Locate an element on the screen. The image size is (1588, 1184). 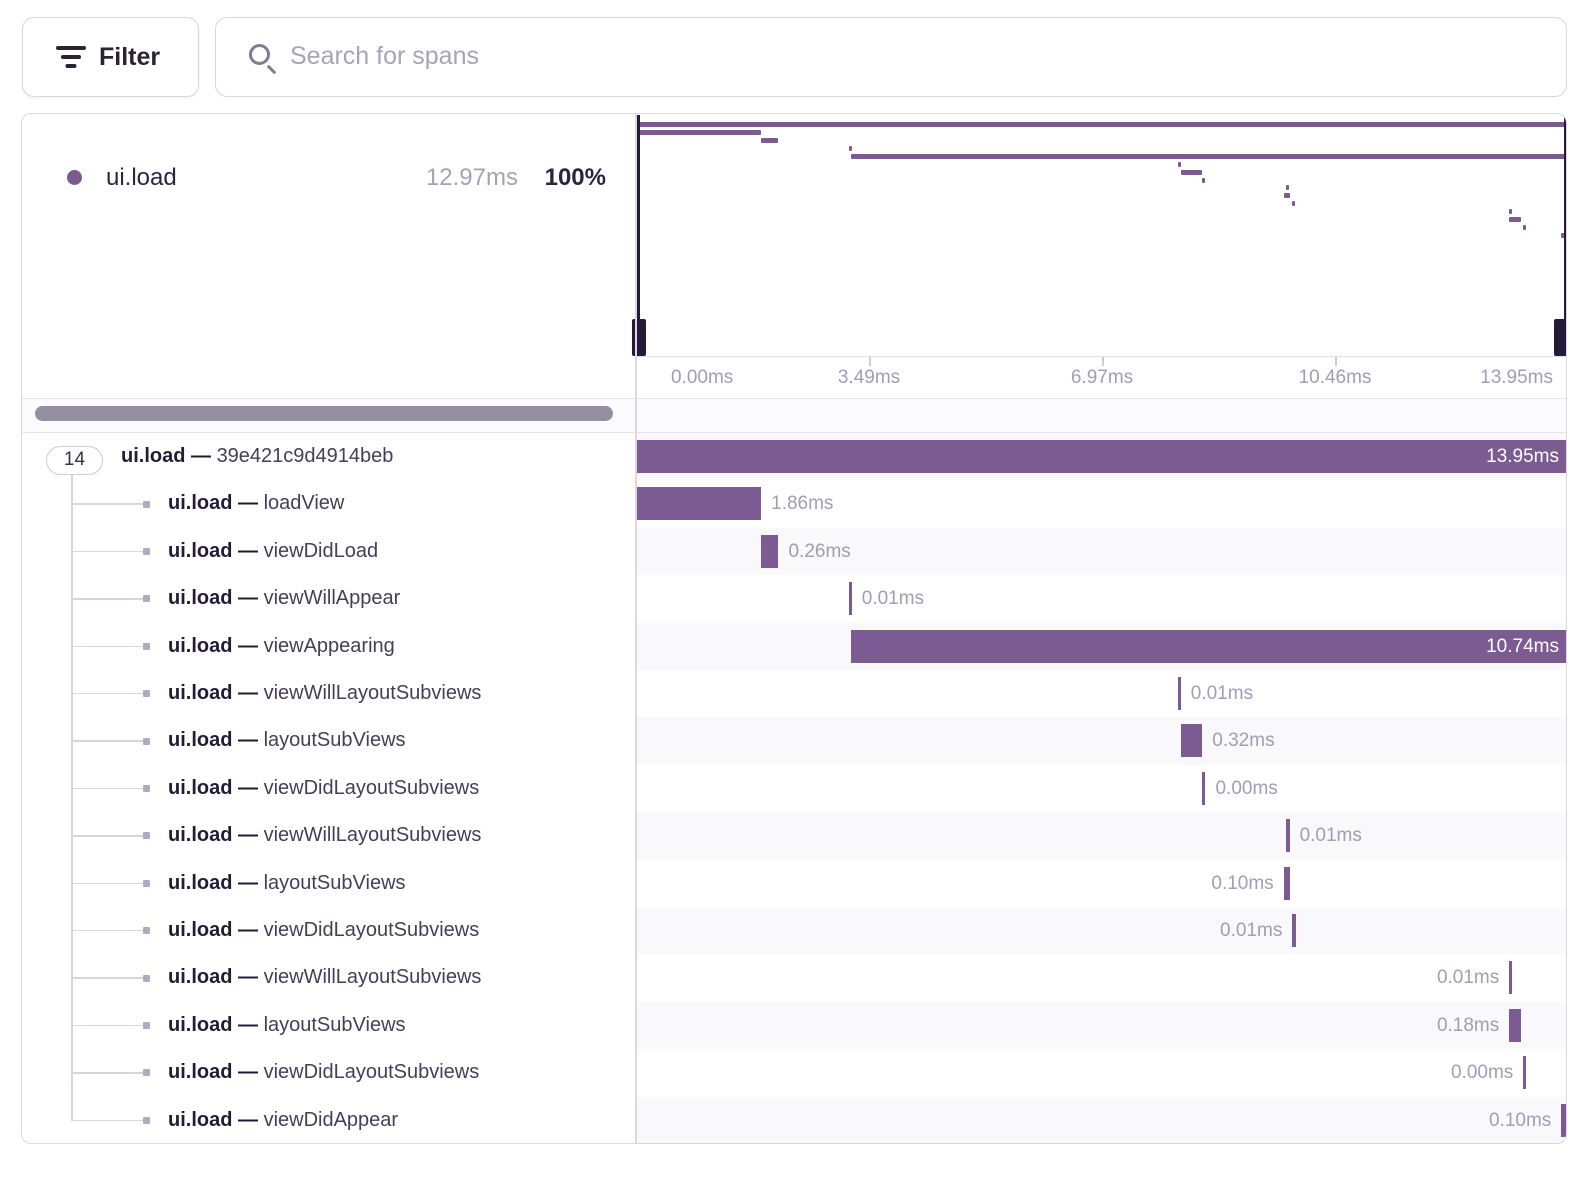
span-search-box is located at coordinates (891, 57).